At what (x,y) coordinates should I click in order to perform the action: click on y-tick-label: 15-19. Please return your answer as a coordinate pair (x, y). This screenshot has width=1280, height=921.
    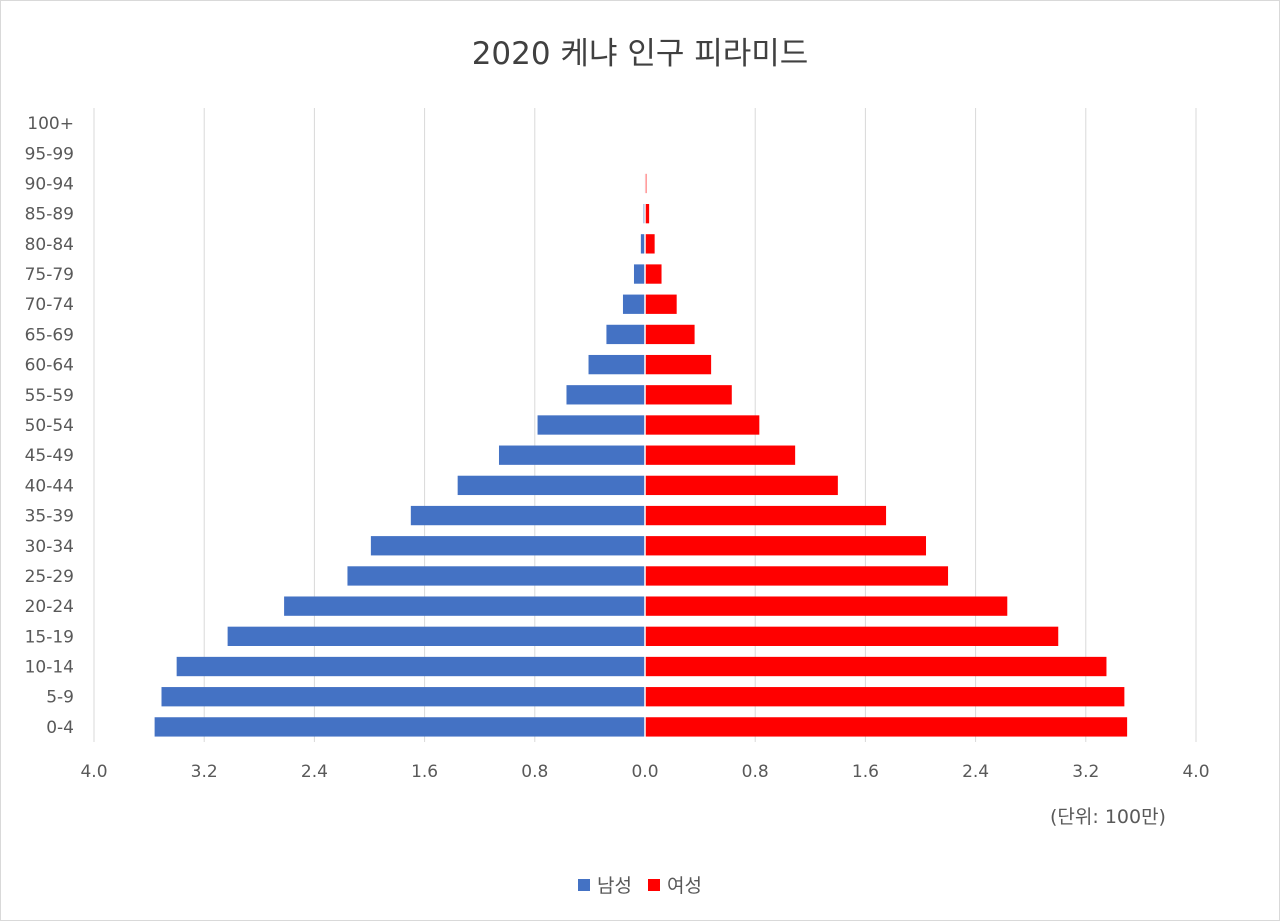
    Looking at the image, I should click on (49, 637).